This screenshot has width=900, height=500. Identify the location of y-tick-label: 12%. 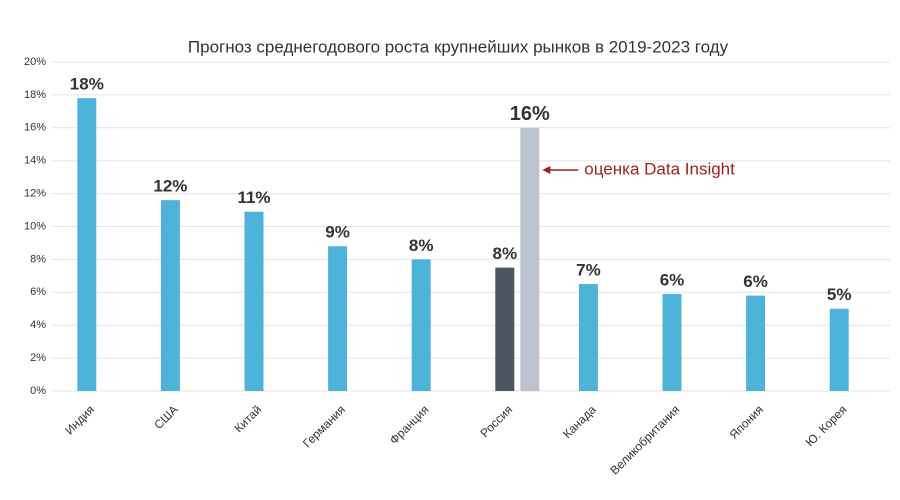
(35, 194).